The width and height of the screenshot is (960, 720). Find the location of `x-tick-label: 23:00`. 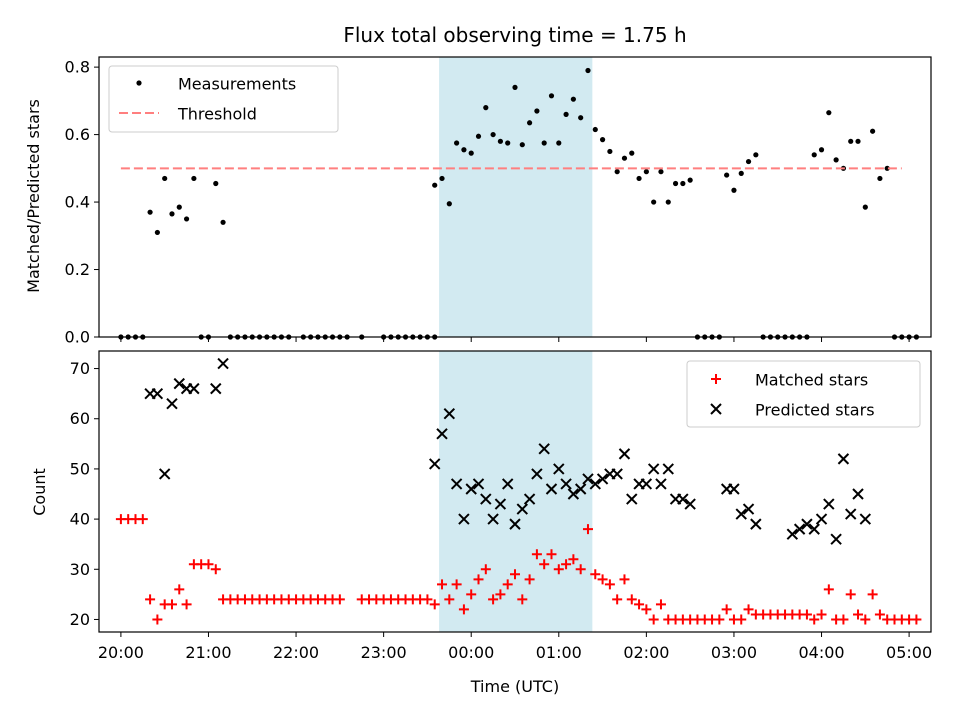

x-tick-label: 23:00 is located at coordinates (384, 652).